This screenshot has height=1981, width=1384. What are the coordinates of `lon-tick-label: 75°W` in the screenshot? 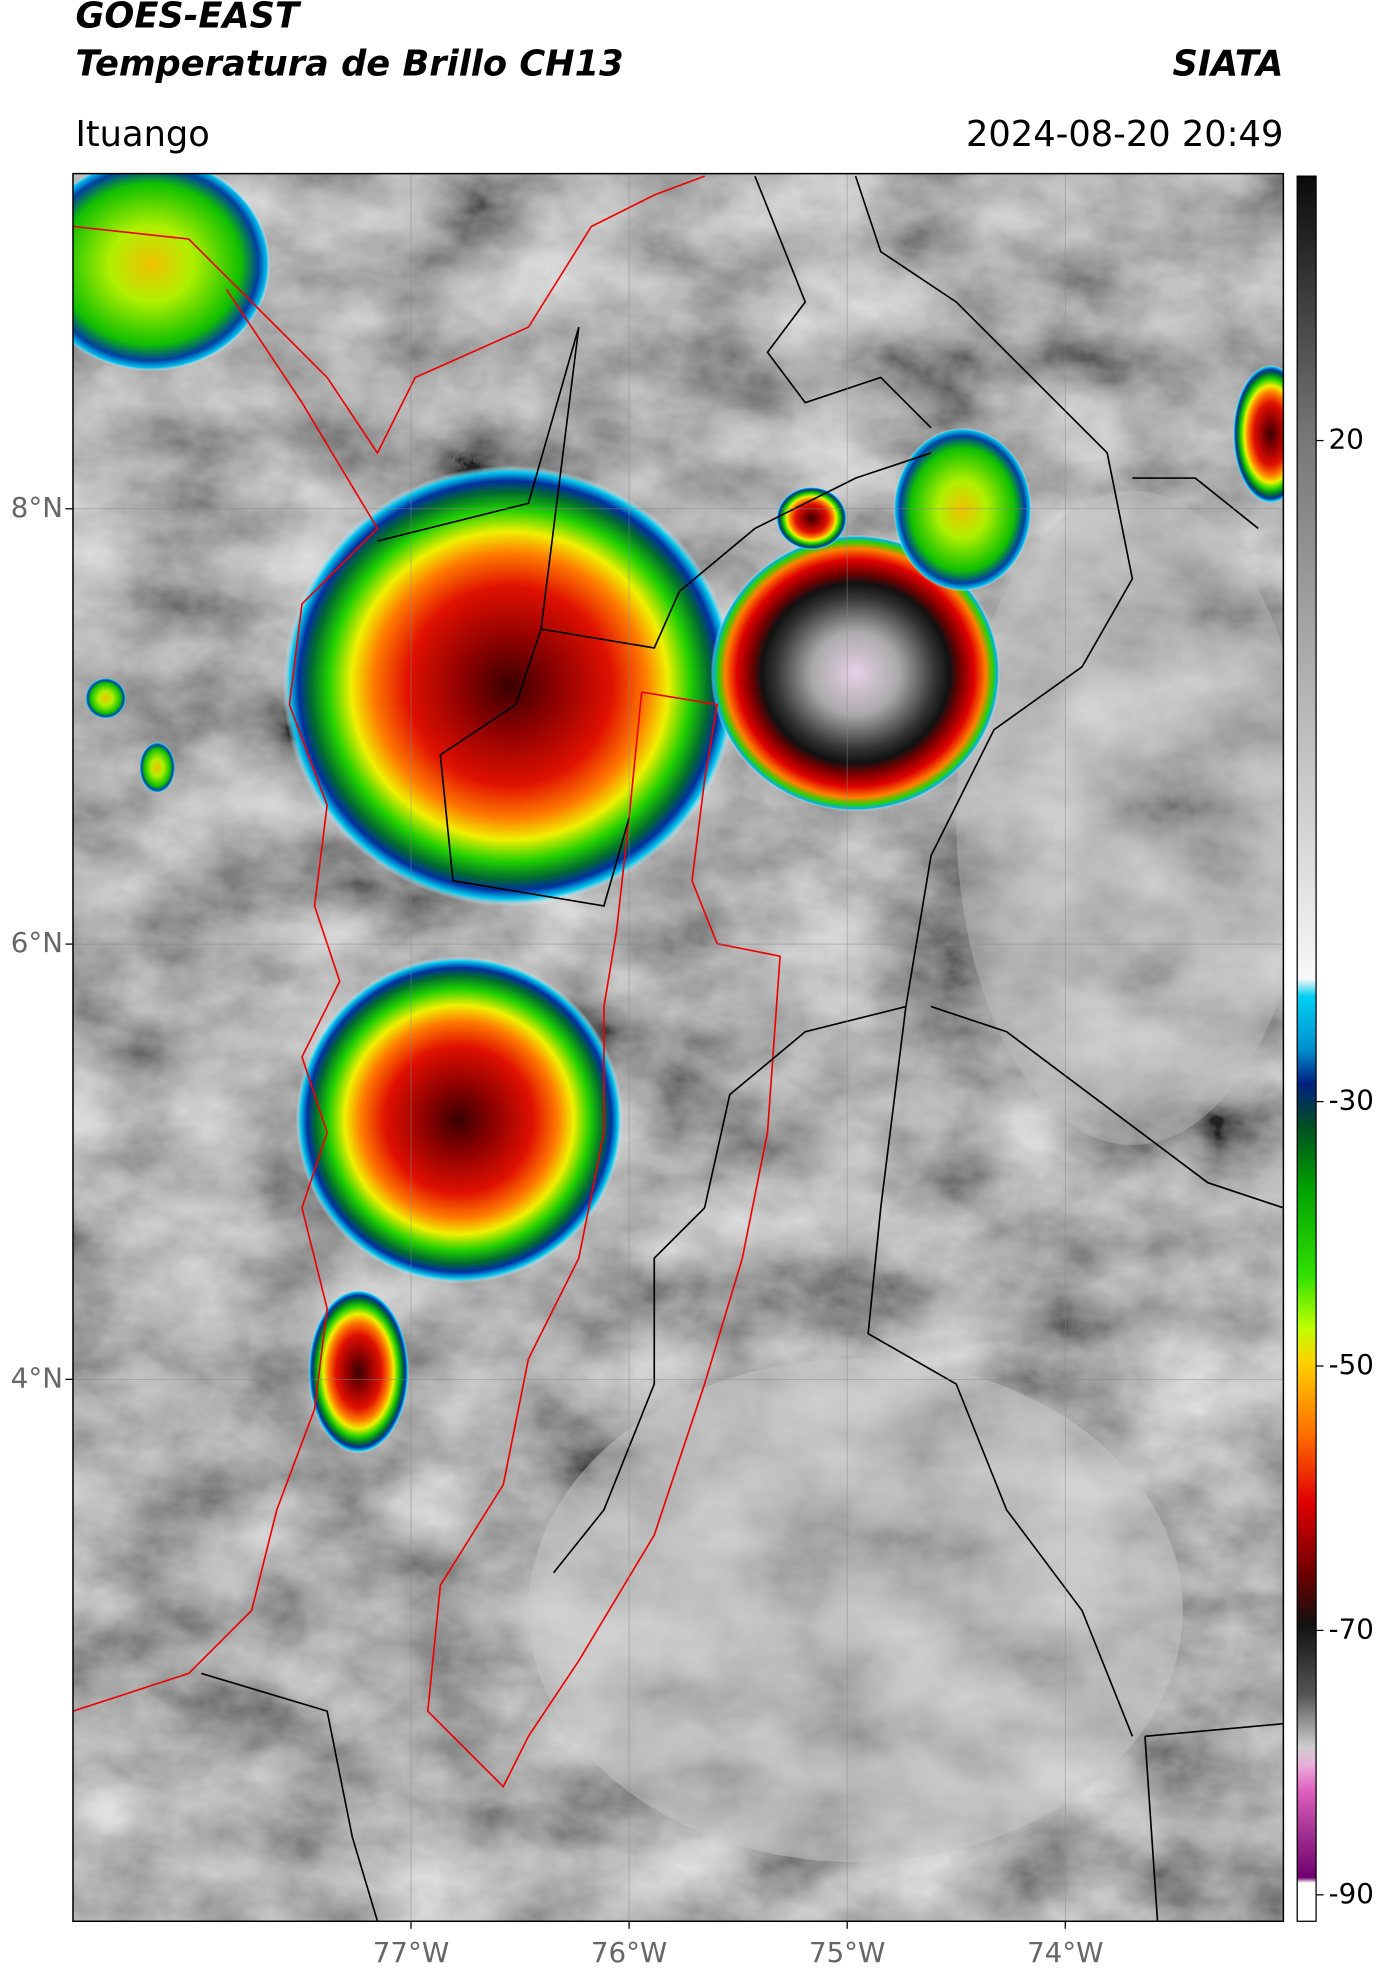 It's located at (847, 1952).